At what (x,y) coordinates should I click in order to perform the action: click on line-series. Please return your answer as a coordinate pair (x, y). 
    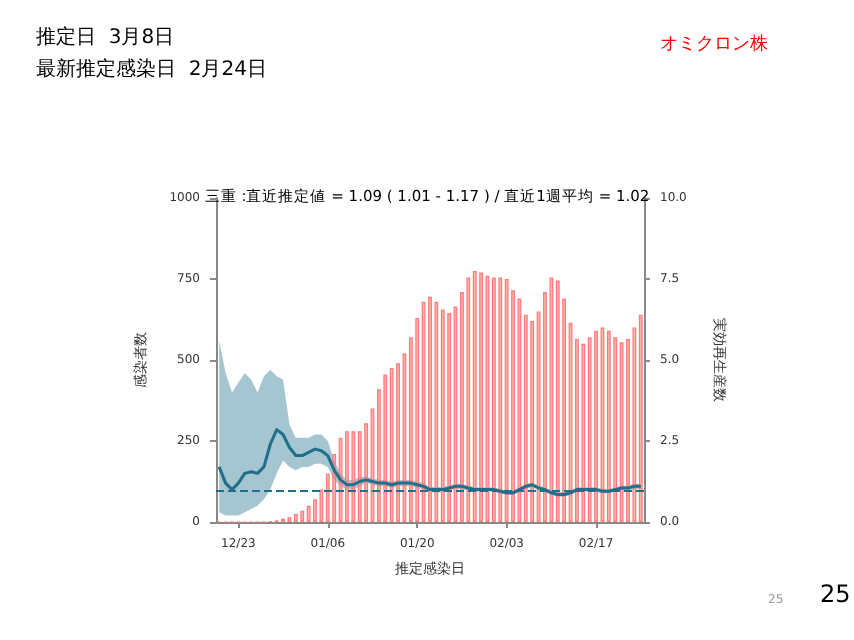
    Looking at the image, I should click on (430, 462).